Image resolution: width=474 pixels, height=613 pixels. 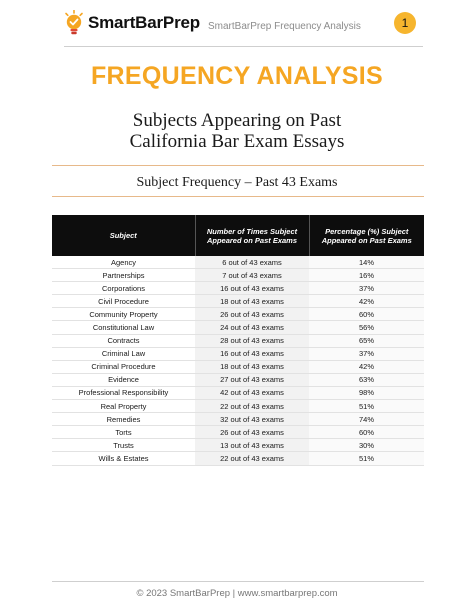 I want to click on column-header-subject: Subject, so click(x=124, y=235).